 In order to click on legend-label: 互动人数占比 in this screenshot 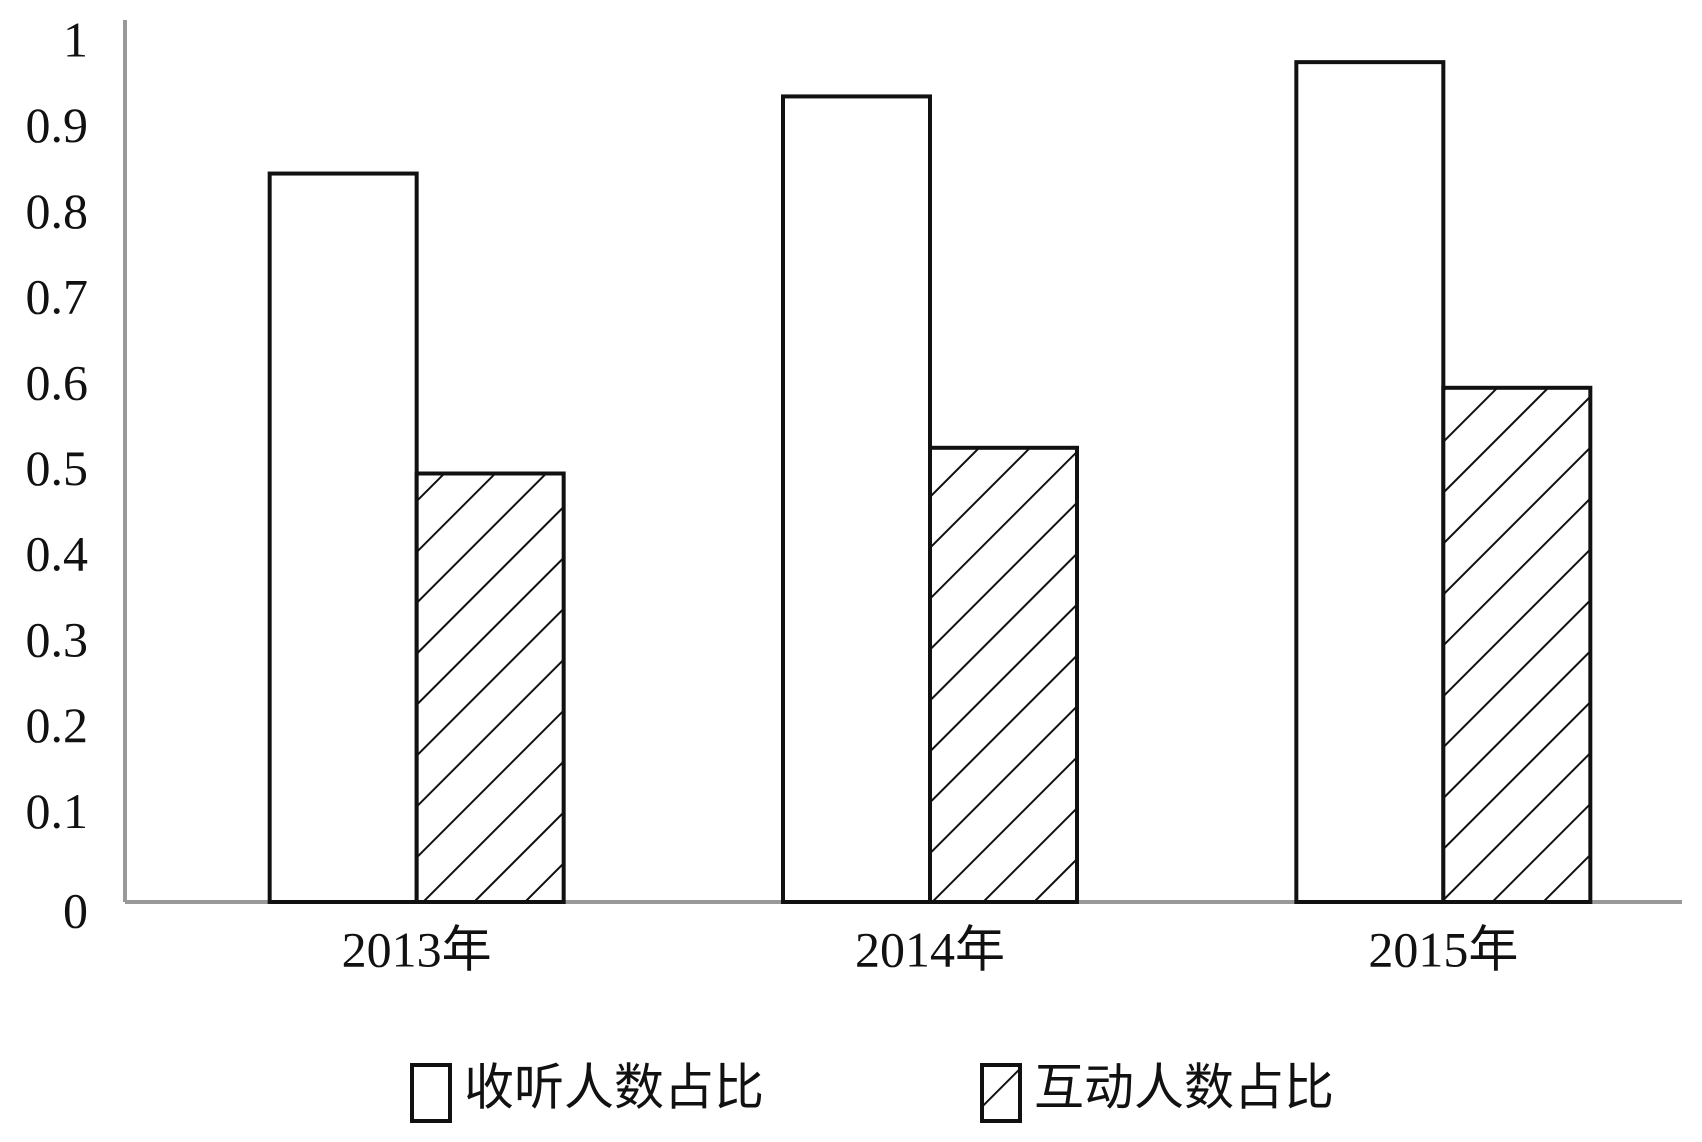, I will do `click(1184, 1087)`.